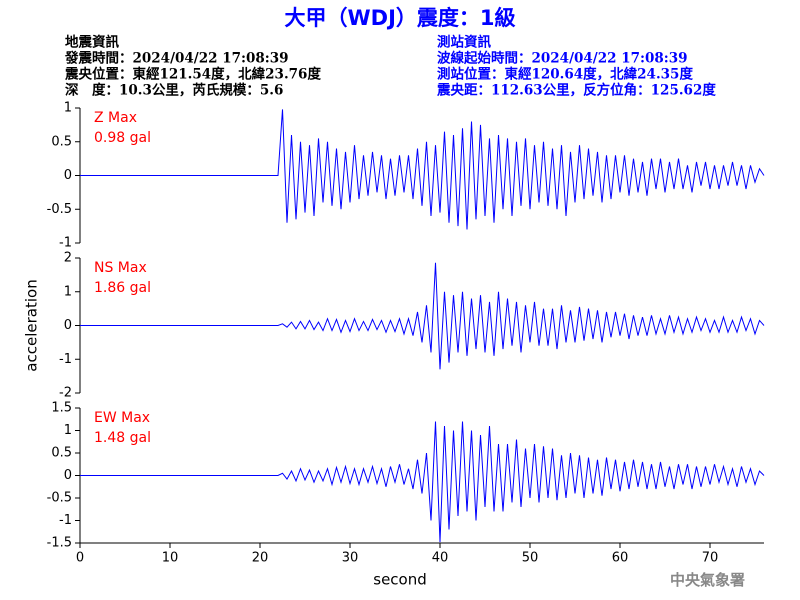 This screenshot has height=600, width=800. Describe the element at coordinates (80, 558) in the screenshot. I see `x-tick-label: 0` at that location.